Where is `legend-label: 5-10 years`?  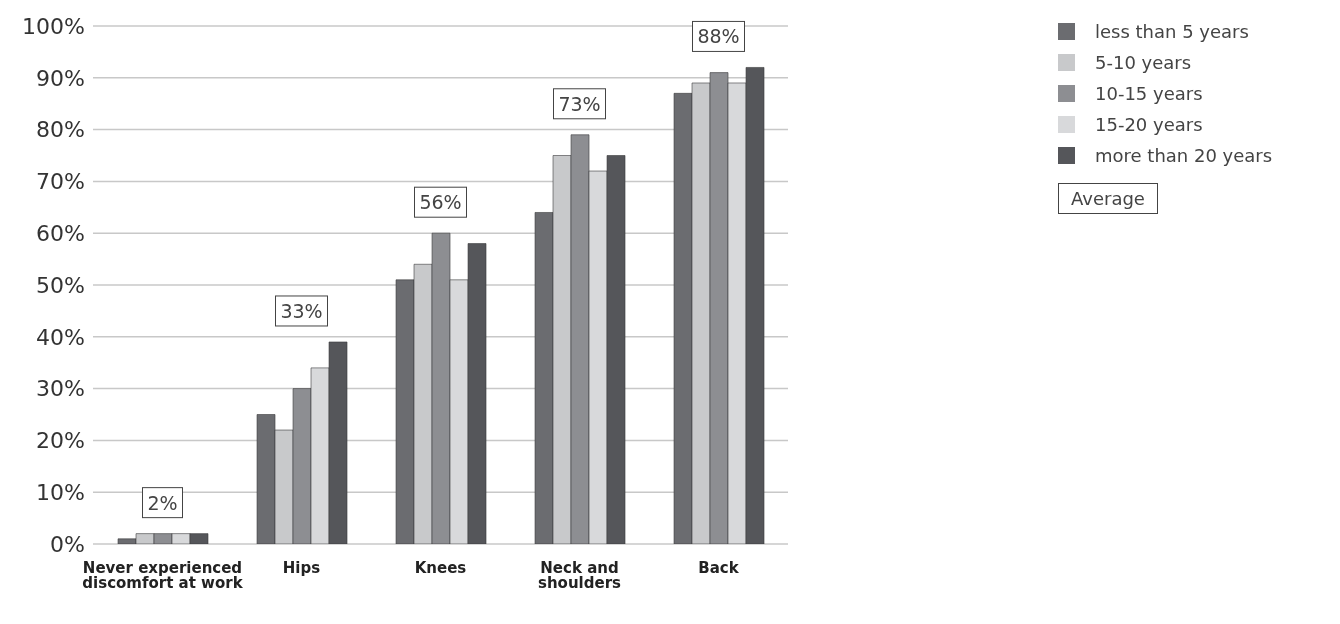 legend-label: 5-10 years is located at coordinates (1143, 62).